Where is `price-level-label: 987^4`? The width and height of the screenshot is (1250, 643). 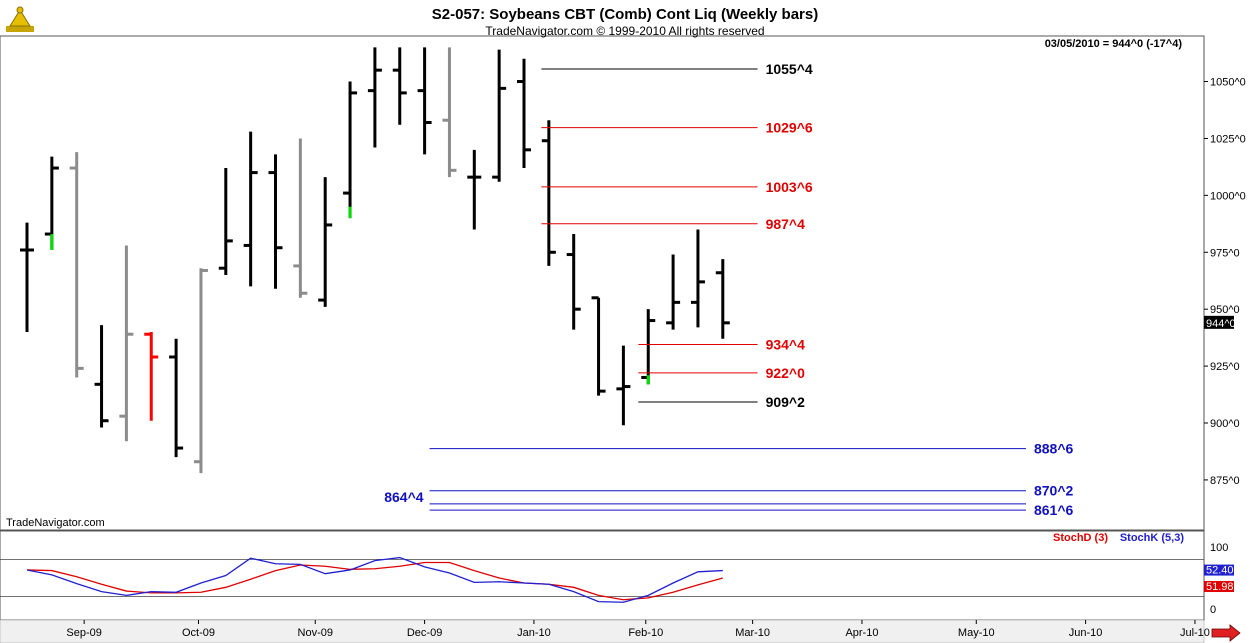
price-level-label: 987^4 is located at coordinates (786, 224).